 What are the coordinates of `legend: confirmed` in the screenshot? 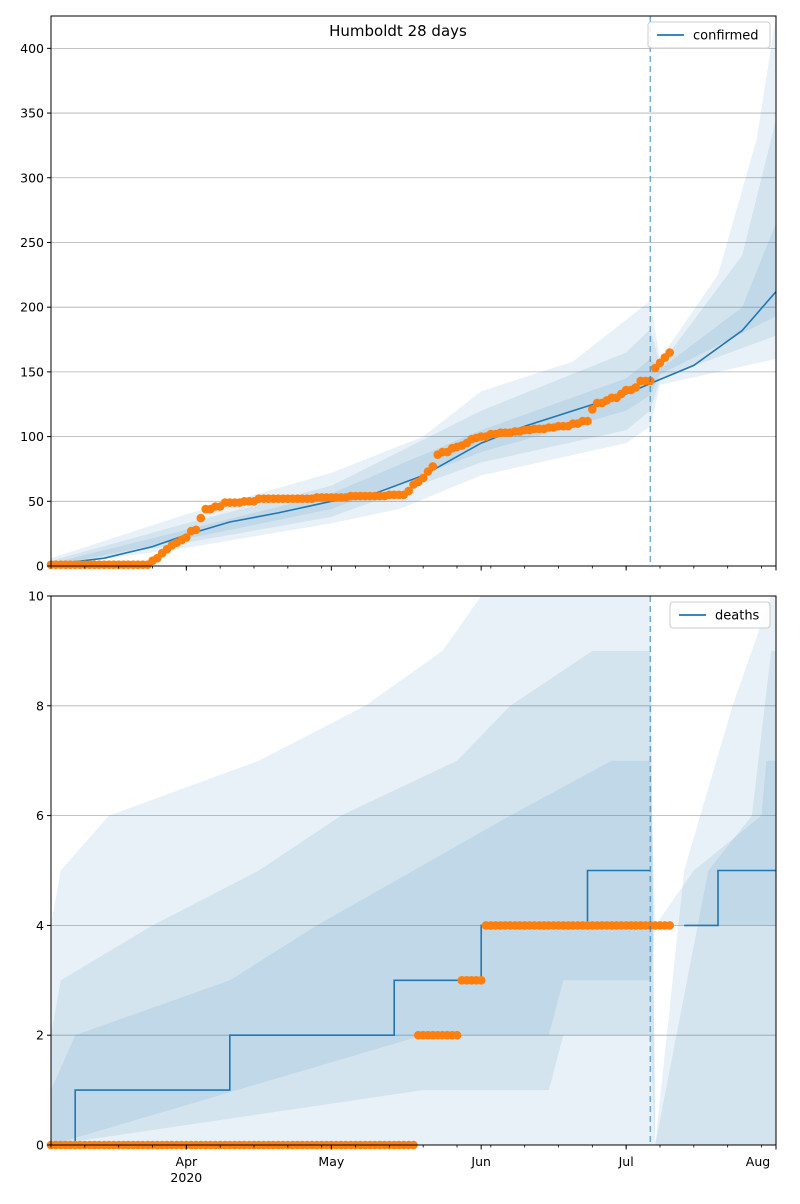 It's located at (709, 35).